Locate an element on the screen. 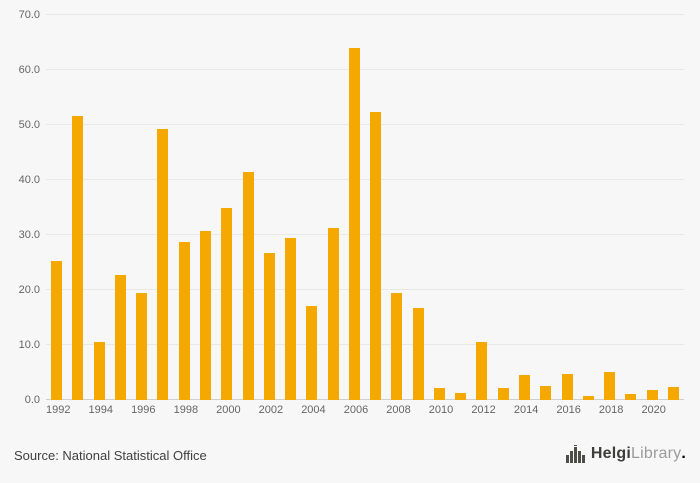  x-tick-label: 2020 is located at coordinates (653, 410).